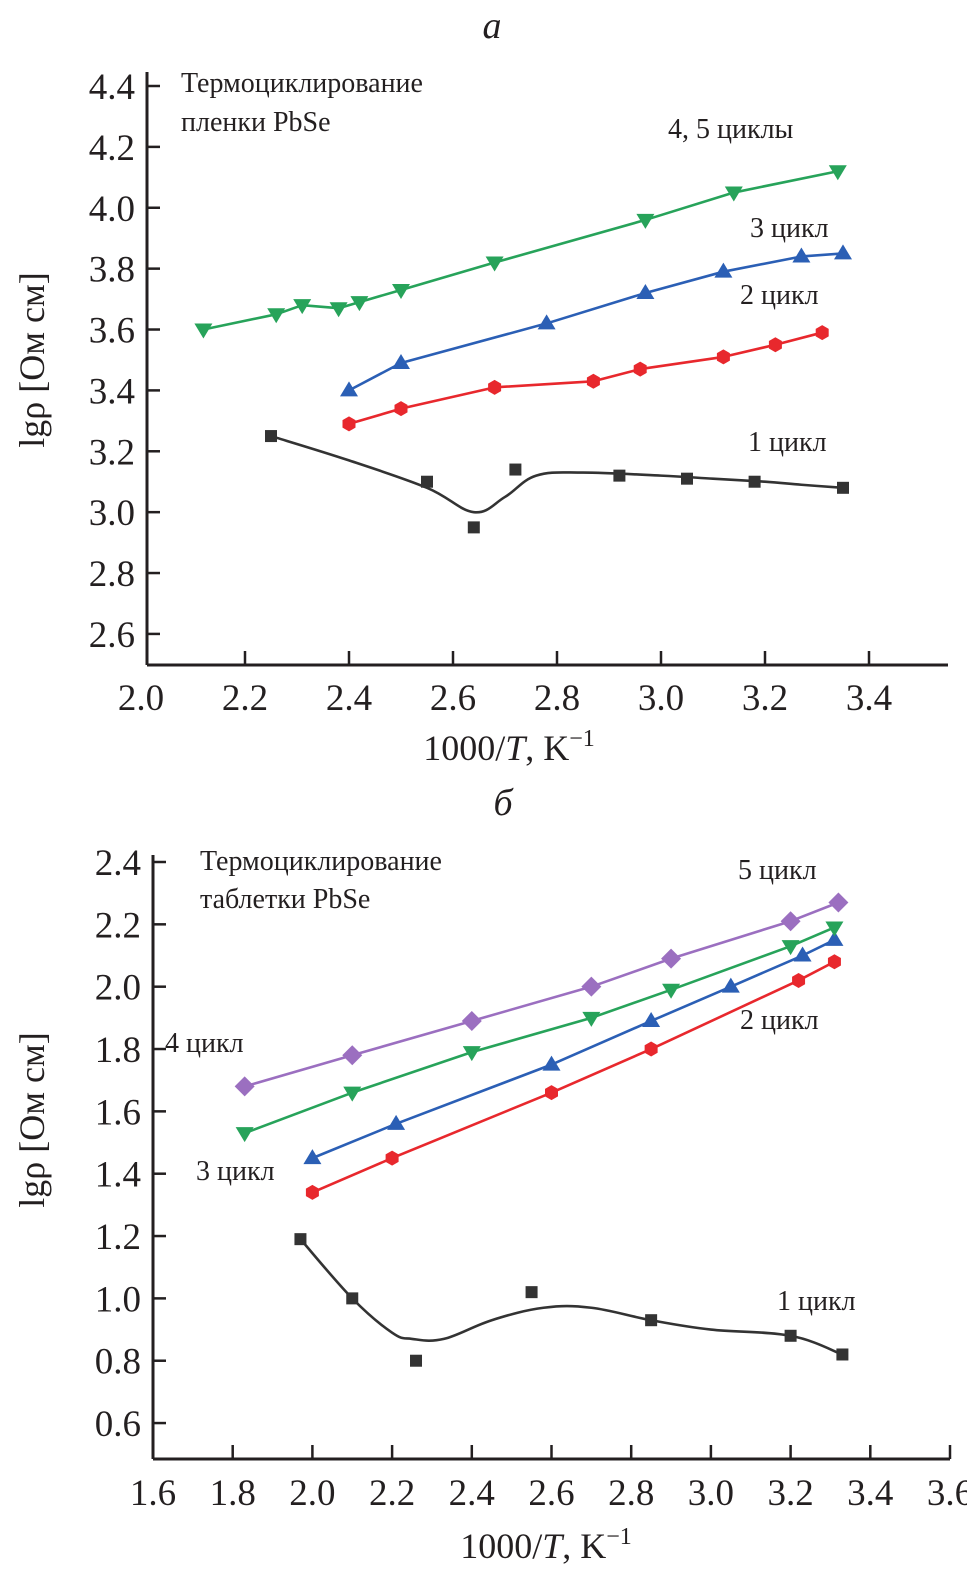  I want to click on x-axis-title-a-suffix: , K, so click(547, 748).